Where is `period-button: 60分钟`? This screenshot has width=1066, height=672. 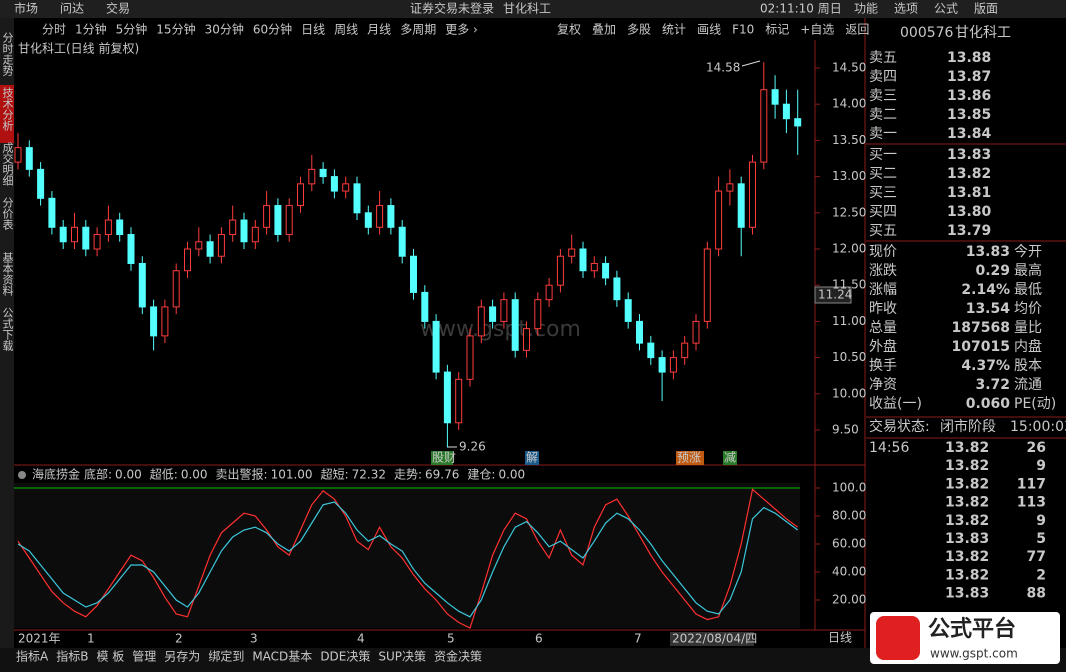 period-button: 60分钟 is located at coordinates (272, 29).